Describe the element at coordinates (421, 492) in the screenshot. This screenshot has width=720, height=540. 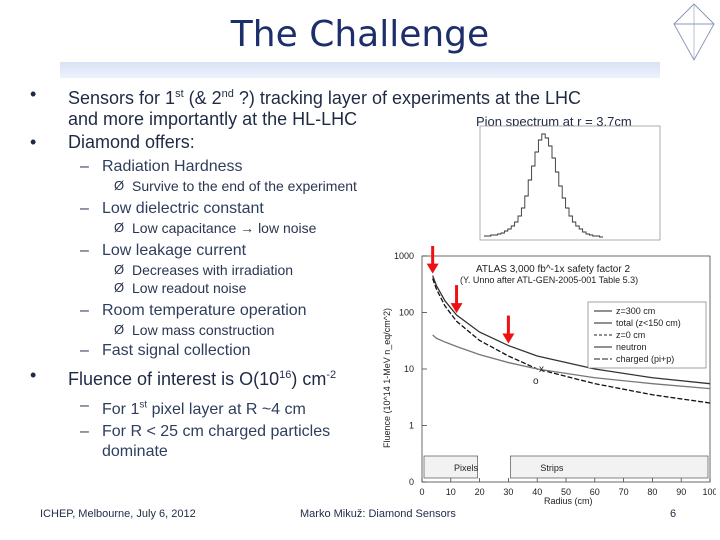
I see `x-tick-label: 0` at that location.